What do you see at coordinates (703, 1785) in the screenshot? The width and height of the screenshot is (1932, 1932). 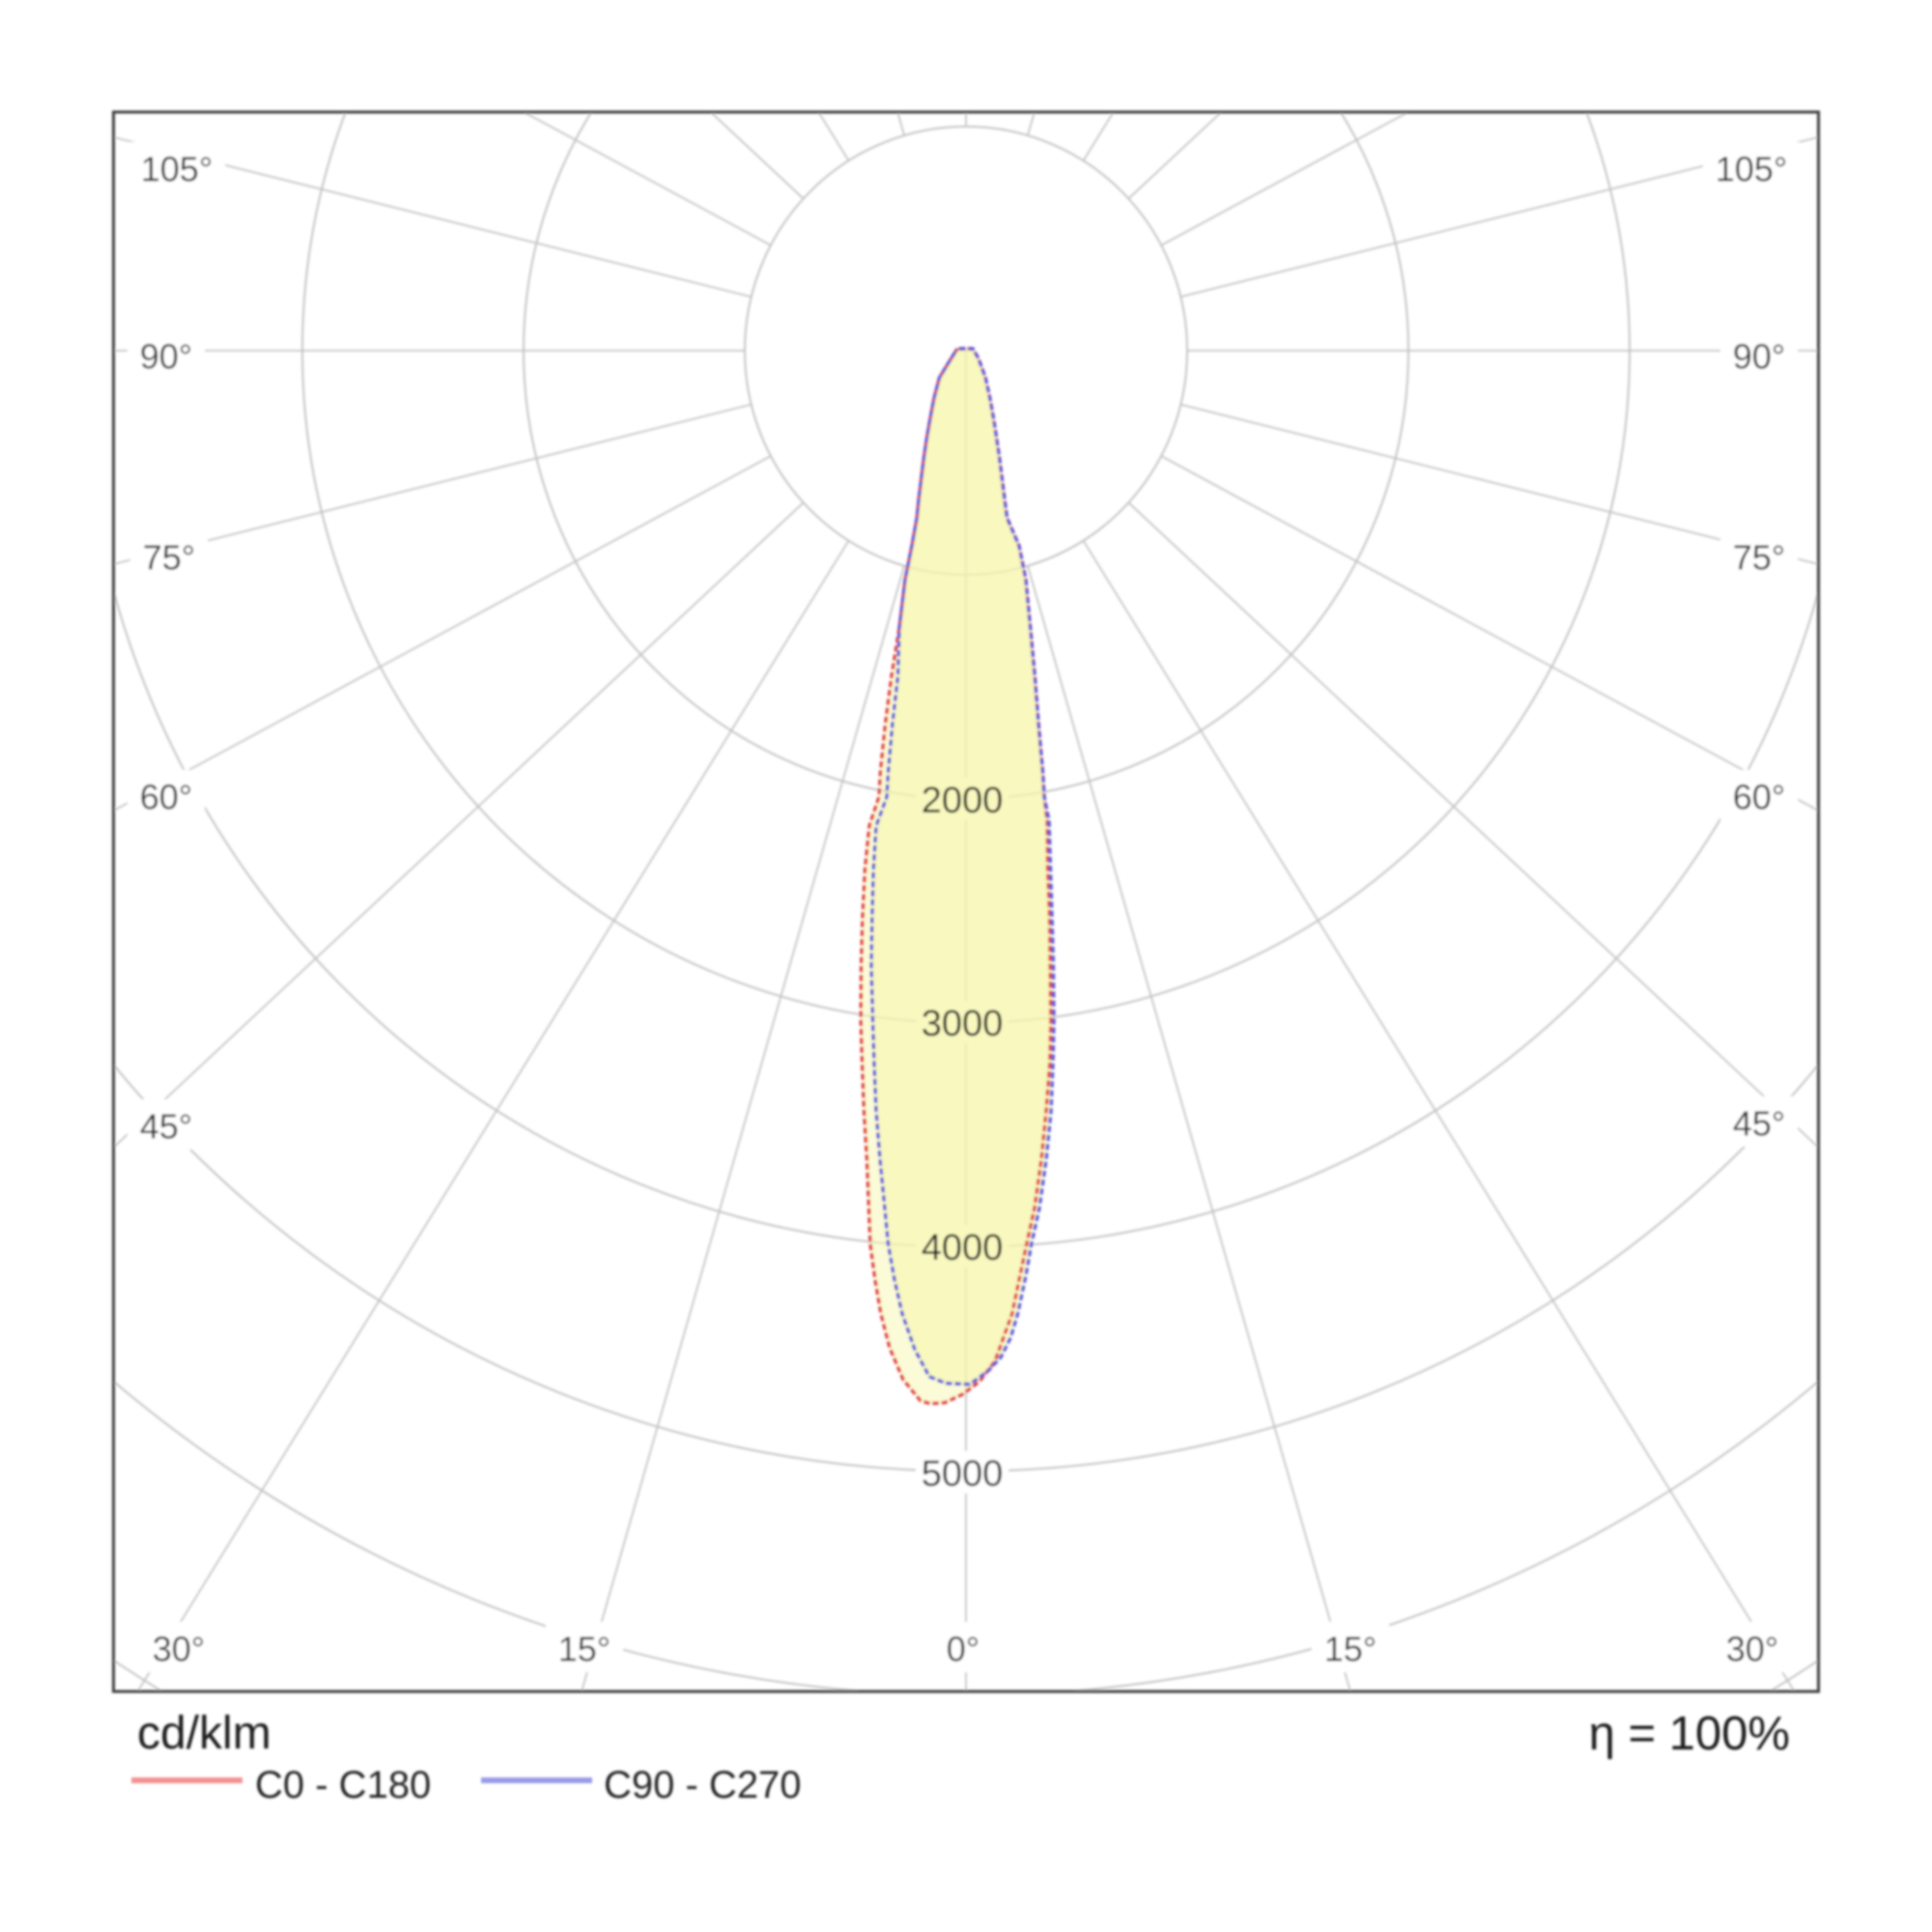 I see `svg-text: C90 - C270` at bounding box center [703, 1785].